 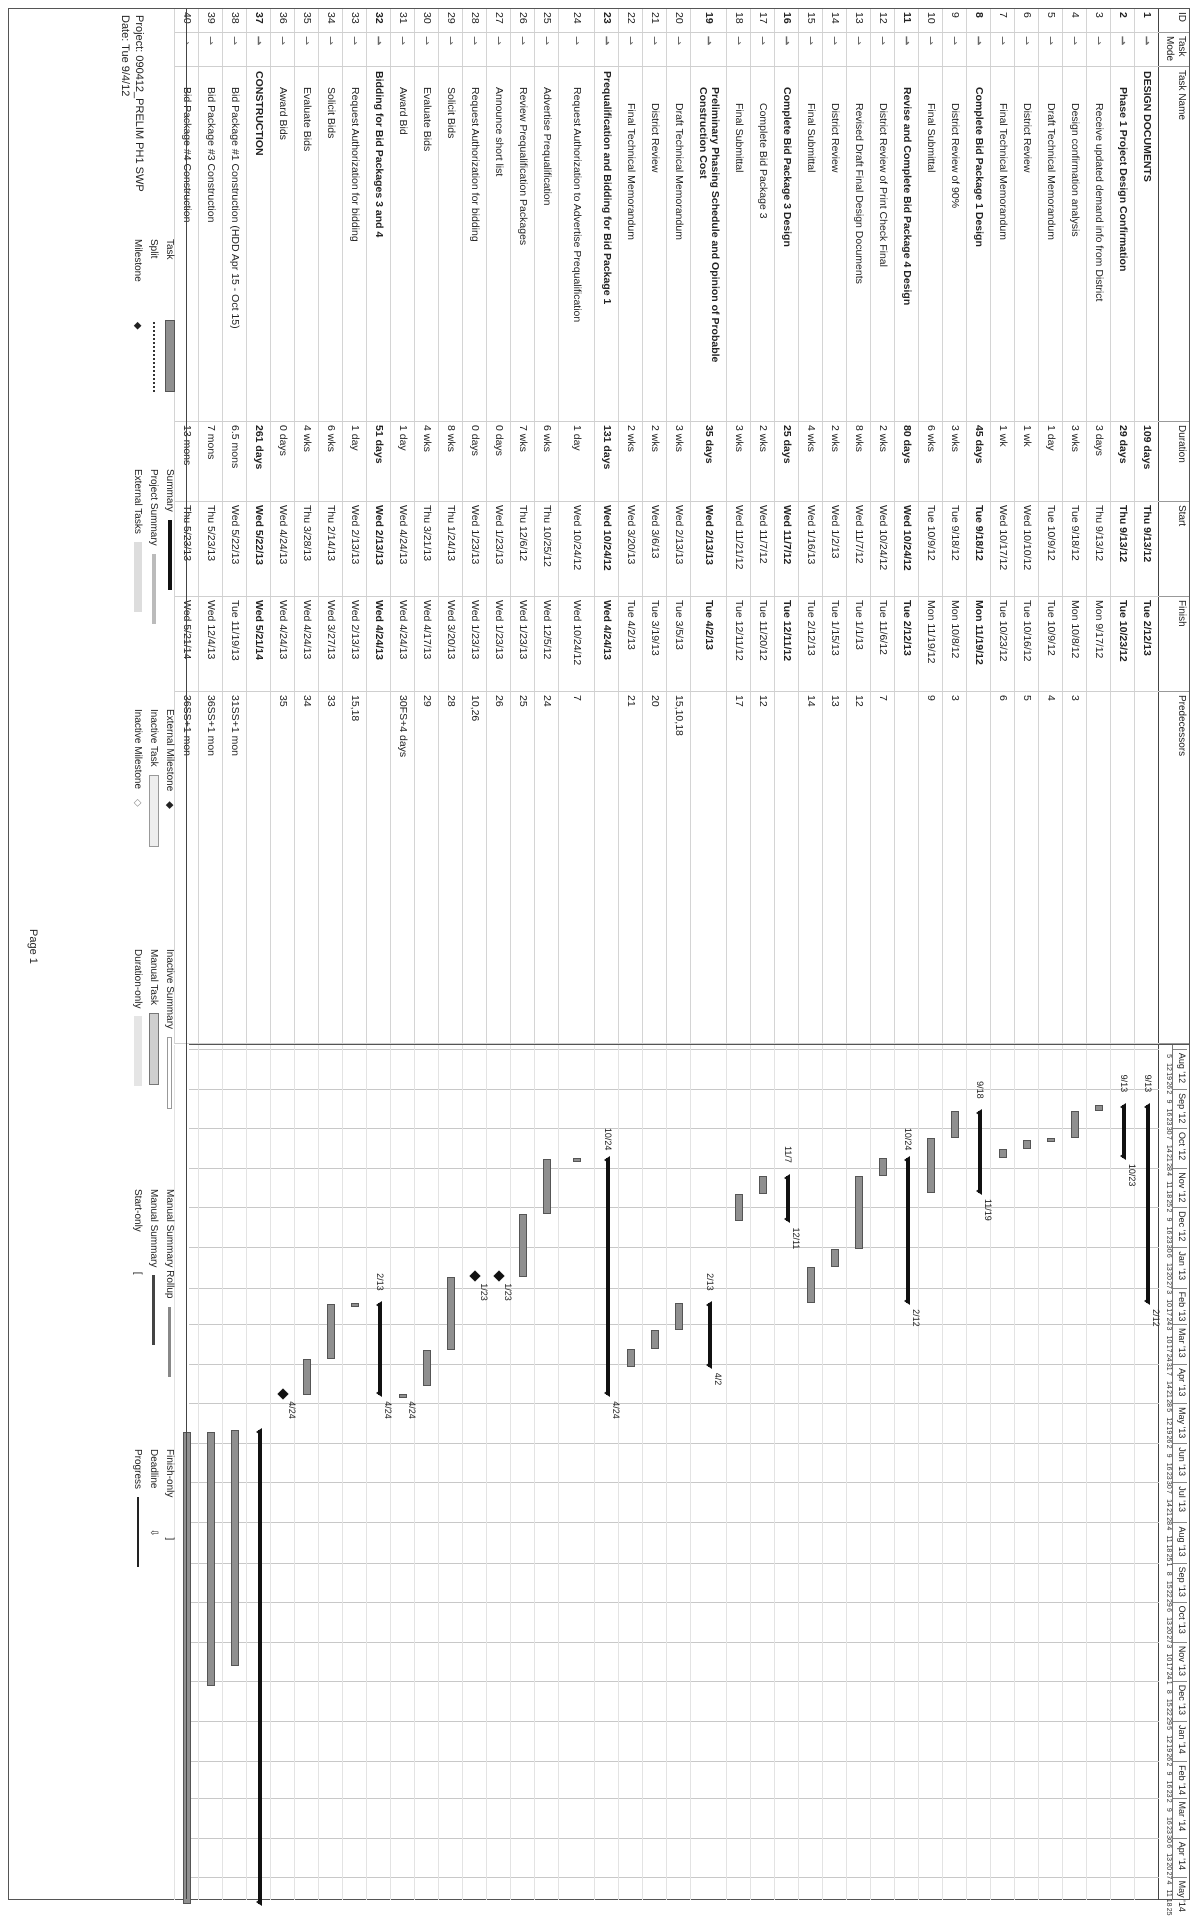 I want to click on task-mode-icon: ⇀, so click(x=763, y=50).